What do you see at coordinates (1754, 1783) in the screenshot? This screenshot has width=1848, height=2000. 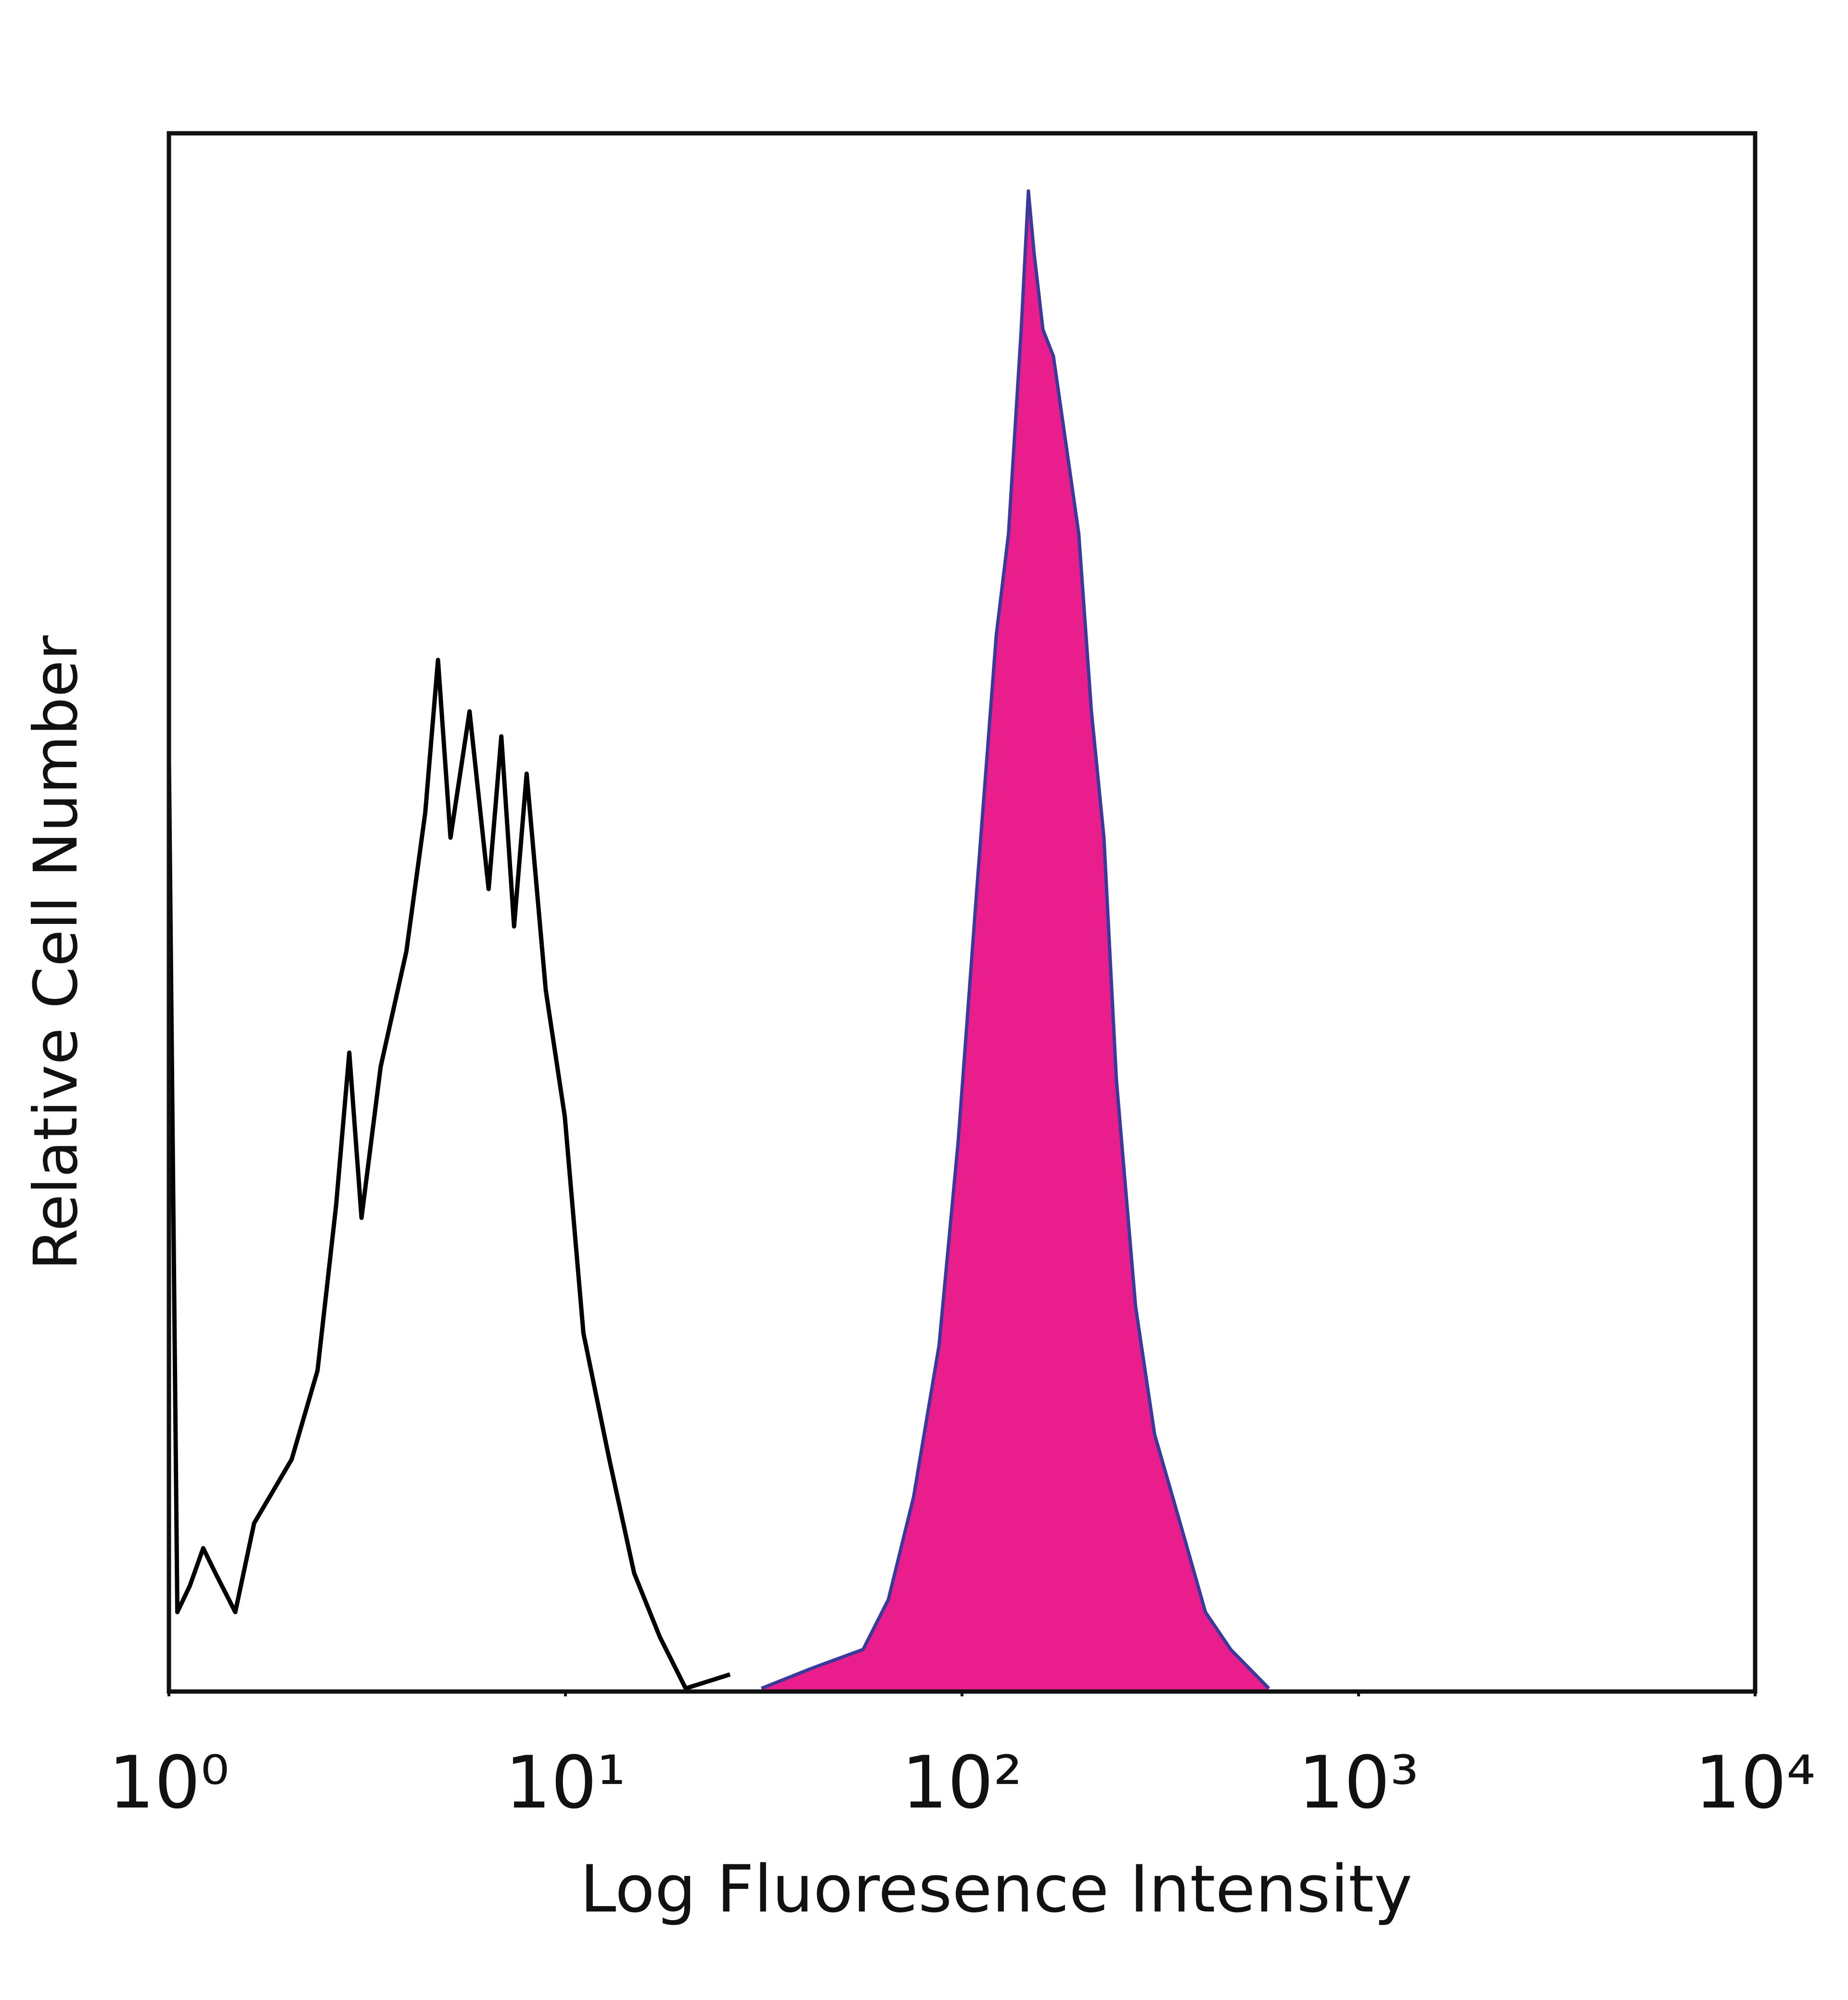 I see `x-tick-label: 10⁴` at bounding box center [1754, 1783].